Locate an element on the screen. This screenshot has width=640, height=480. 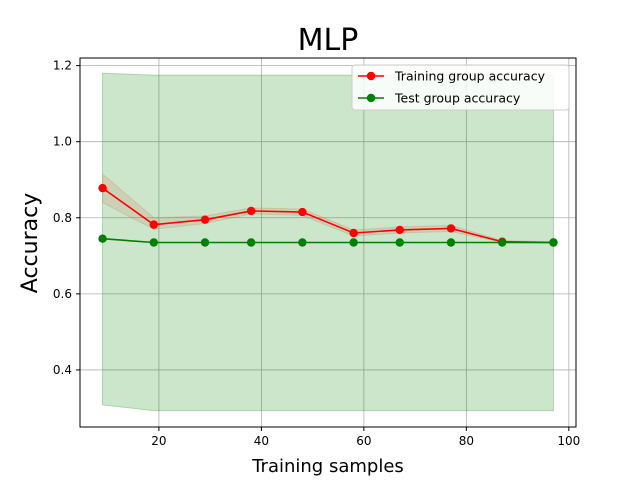
x-tick-label: 20 is located at coordinates (158, 441).